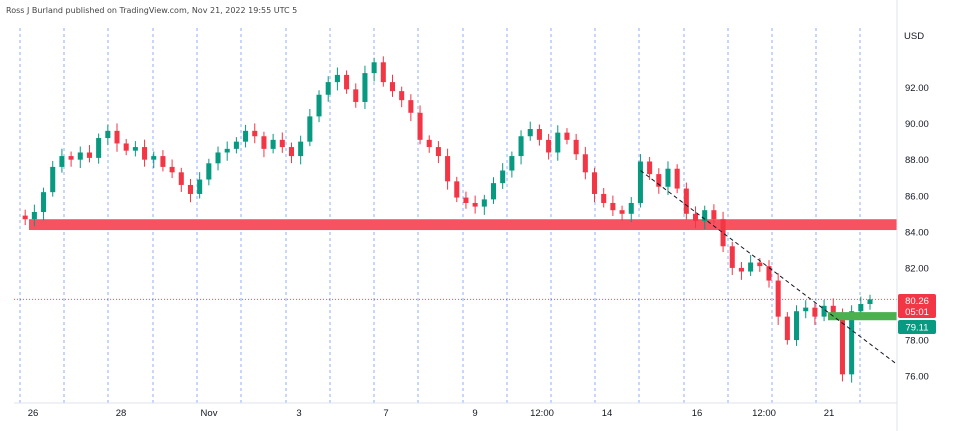 Image resolution: width=958 pixels, height=431 pixels. I want to click on marker-price-badge, so click(917, 327).